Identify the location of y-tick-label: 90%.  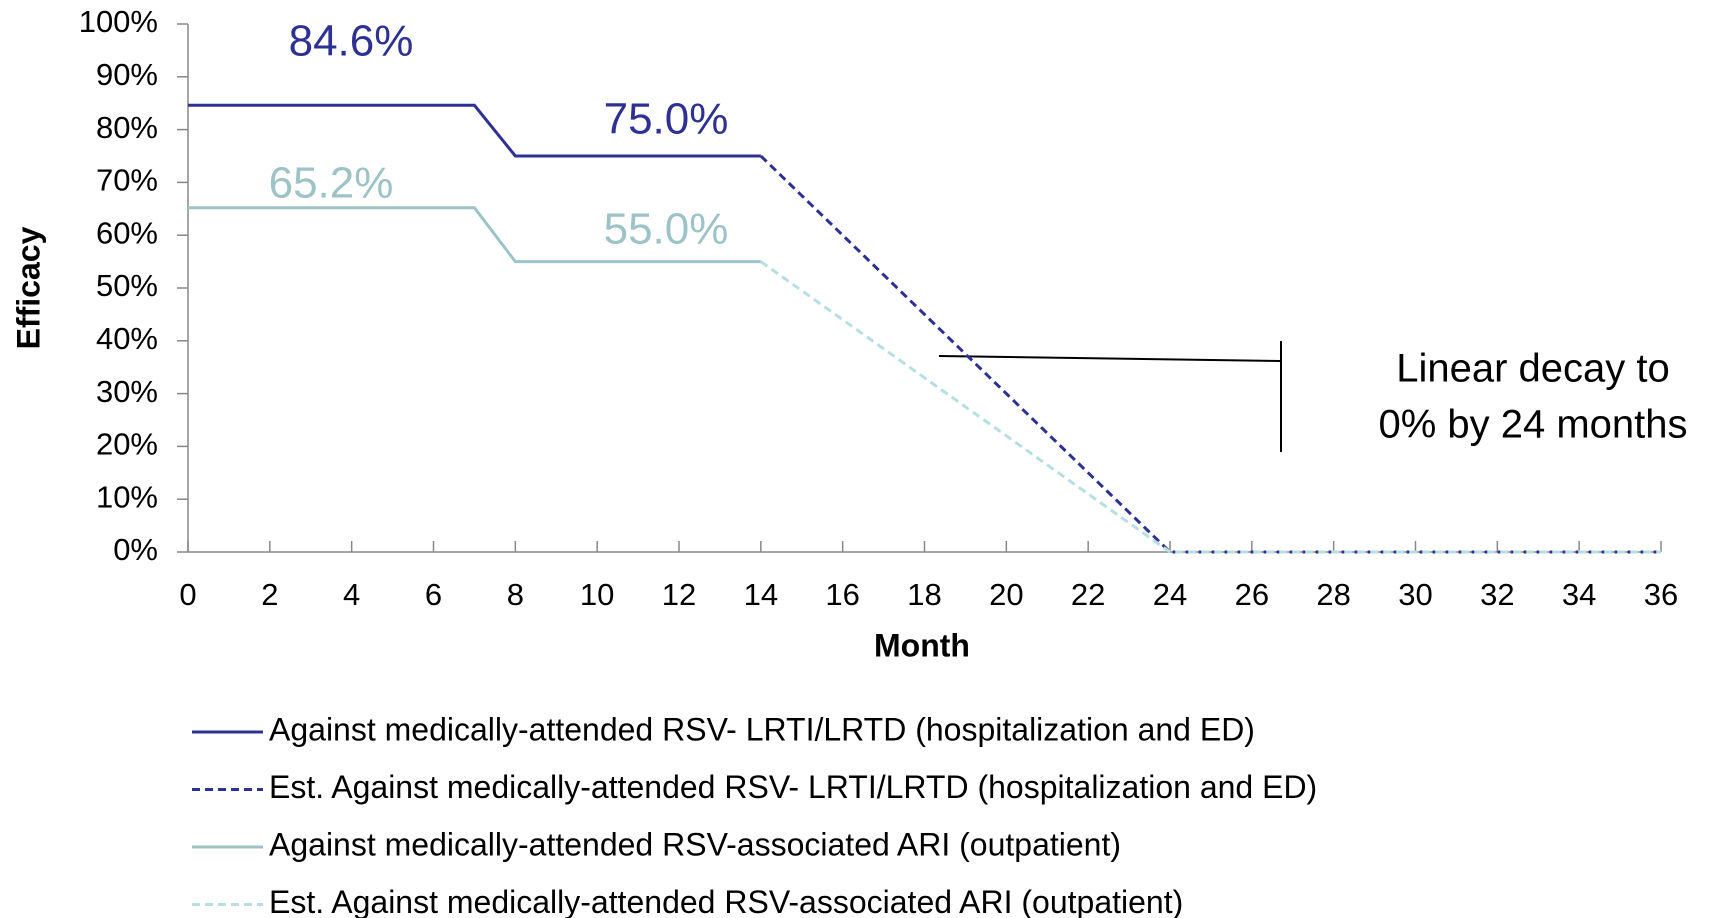
(127, 74).